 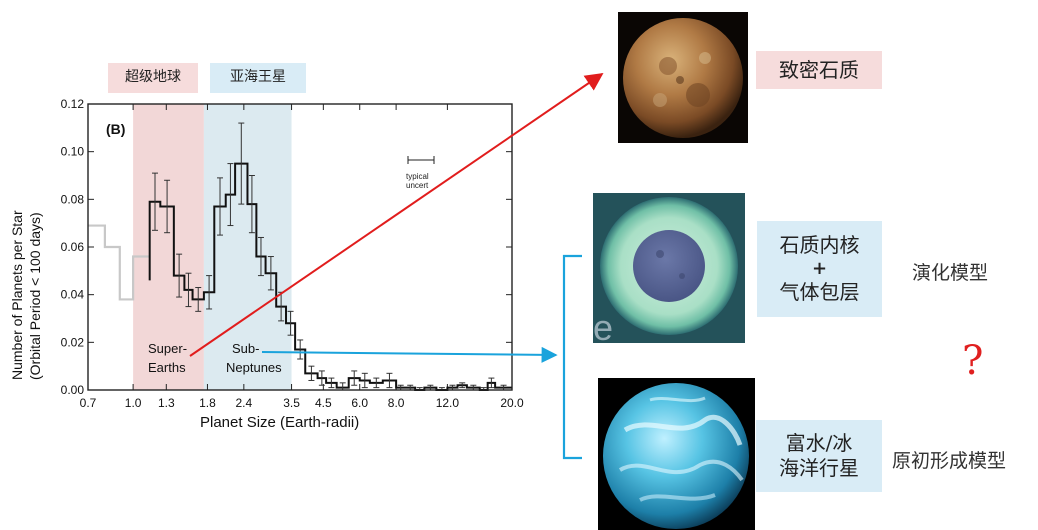 What do you see at coordinates (73, 390) in the screenshot?
I see `y-tick-label-0: 0.00` at bounding box center [73, 390].